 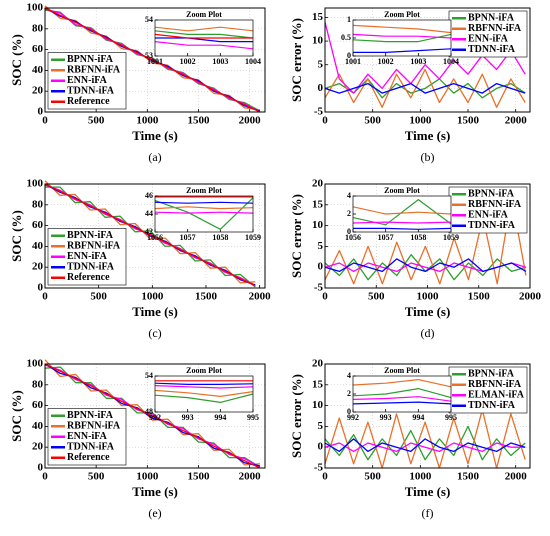 I want to click on x-tick-label: 1059, so click(x=253, y=237).